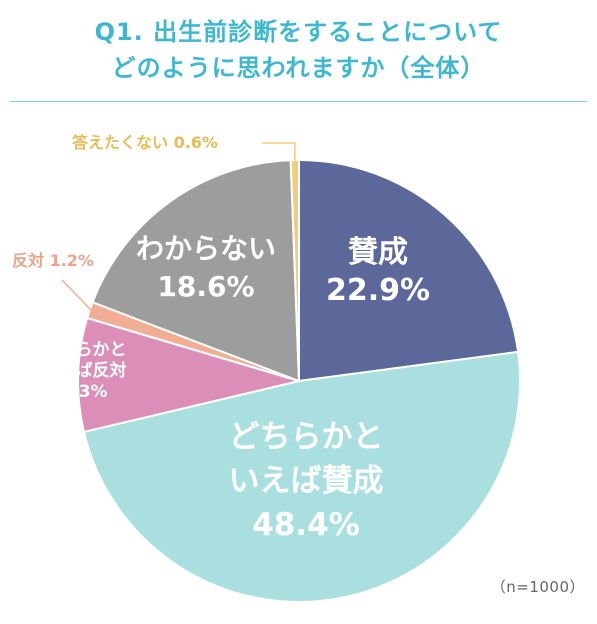  Describe the element at coordinates (84, 370) in the screenshot. I see `slice-label-3-line-2: いえば反対` at that location.